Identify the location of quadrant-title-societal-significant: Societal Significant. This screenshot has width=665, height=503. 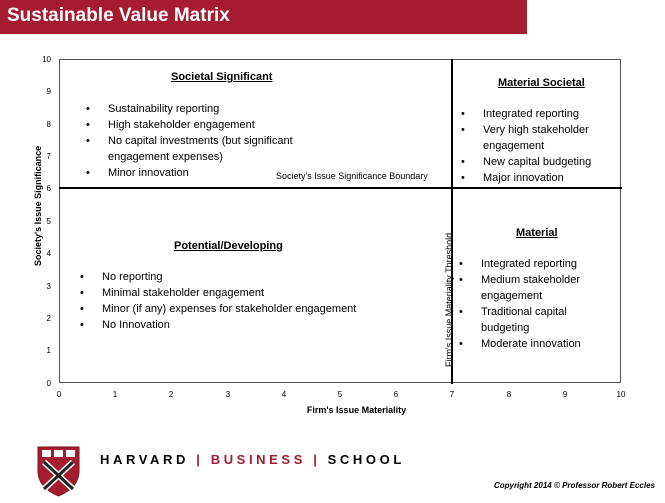
(222, 77).